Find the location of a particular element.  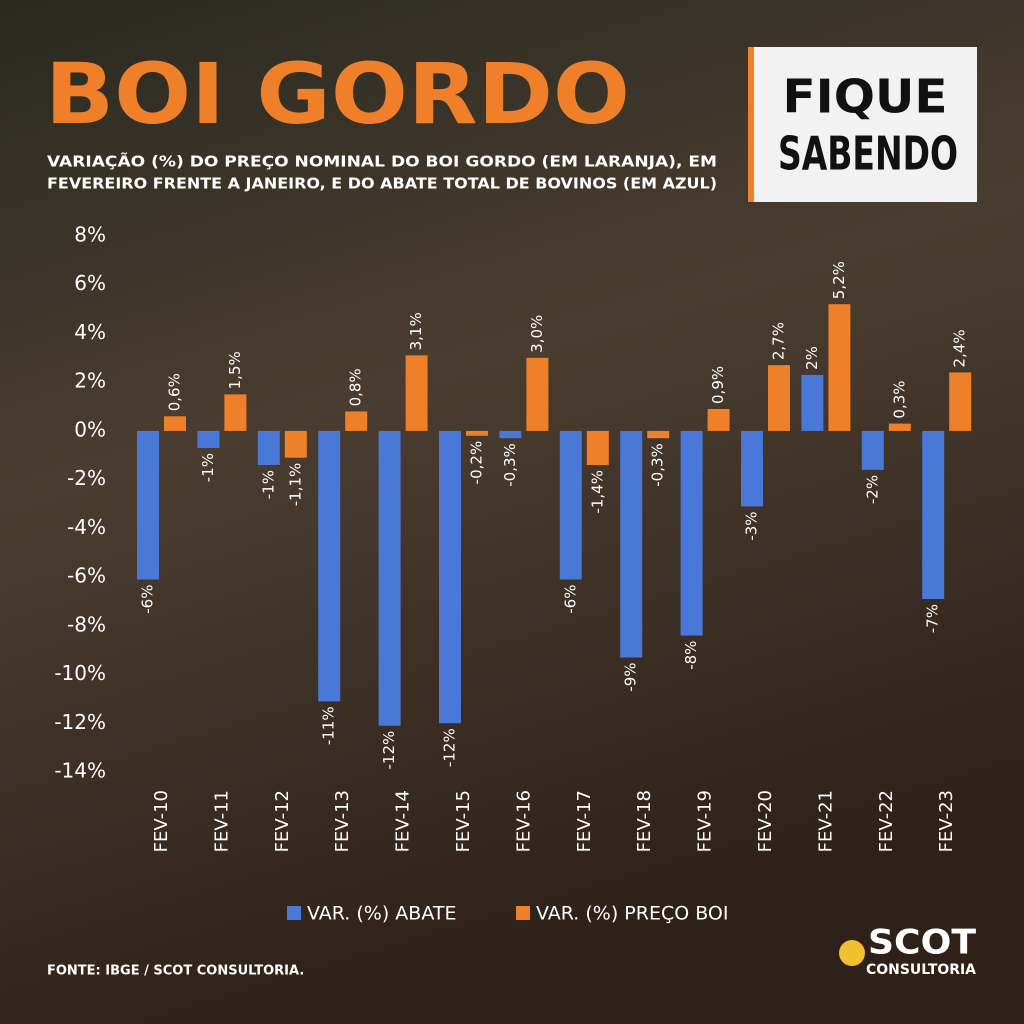

x-tick-label: FEV-12 is located at coordinates (282, 821).